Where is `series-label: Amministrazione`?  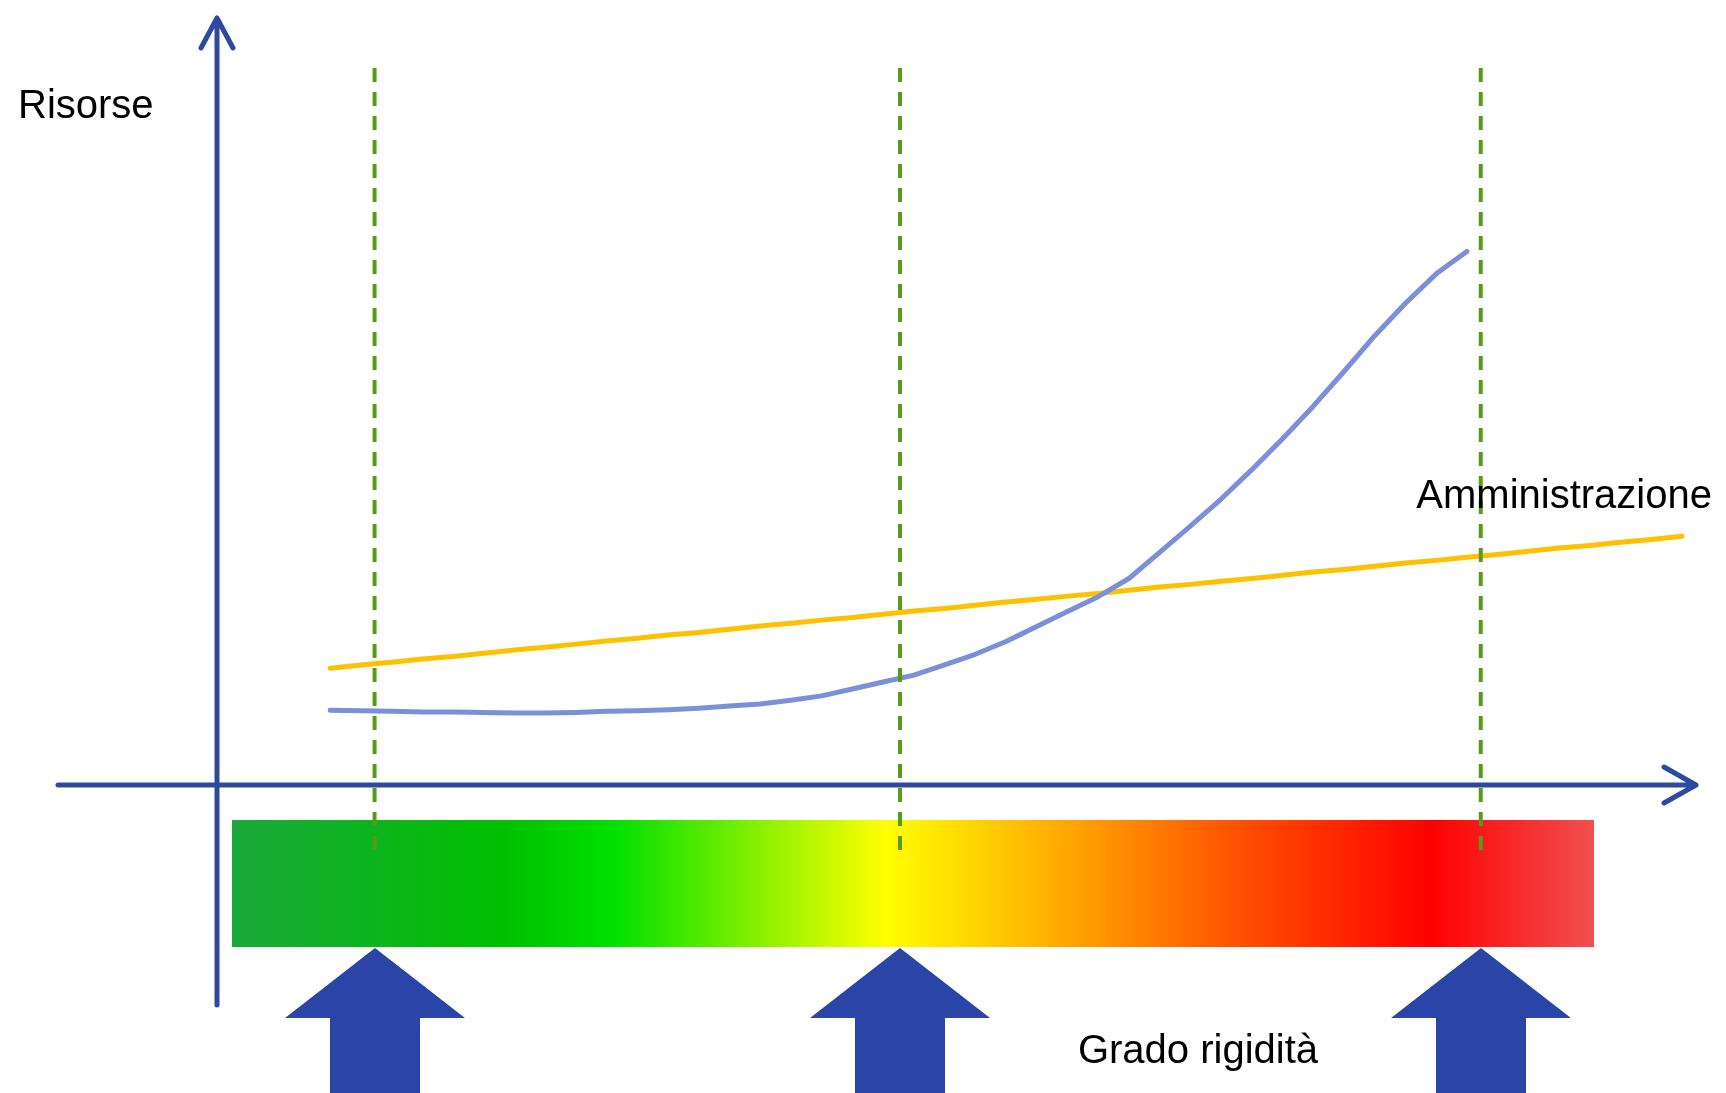
series-label: Amministrazione is located at coordinates (1564, 494).